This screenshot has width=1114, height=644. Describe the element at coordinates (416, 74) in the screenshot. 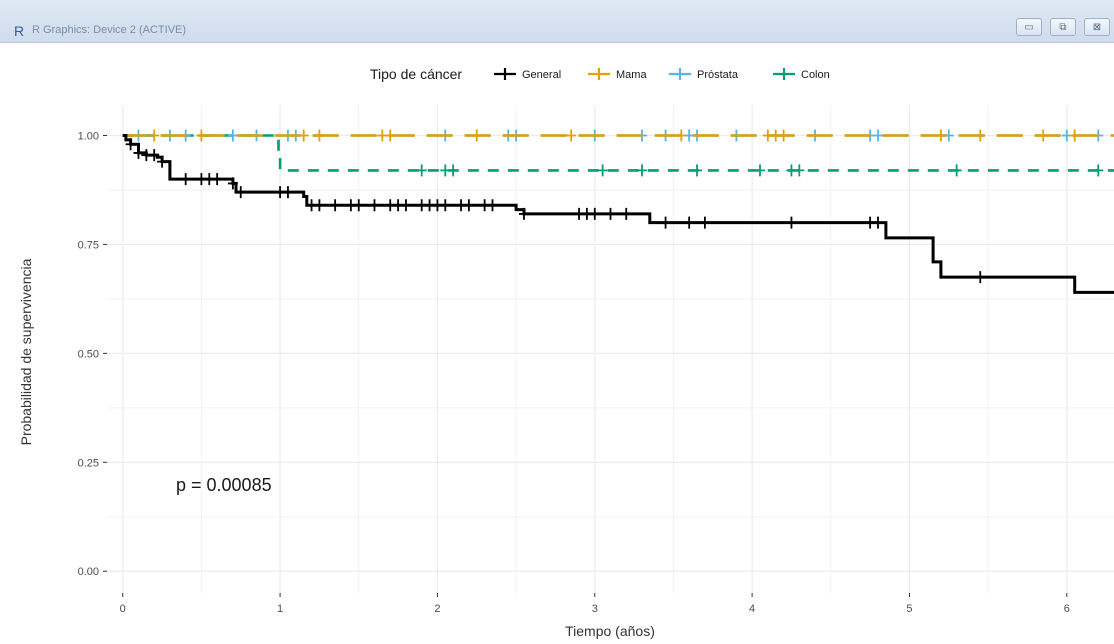

I see `legend-title: Tipo de cáncer` at that location.